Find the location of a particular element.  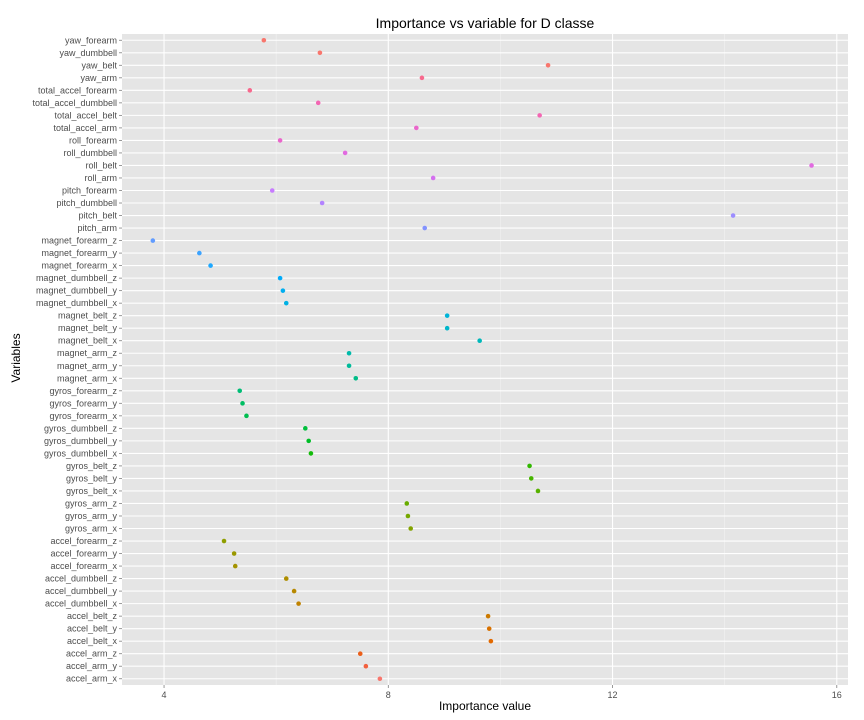

y-tick-label: magnet_dumbbell_y is located at coordinates (77, 291).